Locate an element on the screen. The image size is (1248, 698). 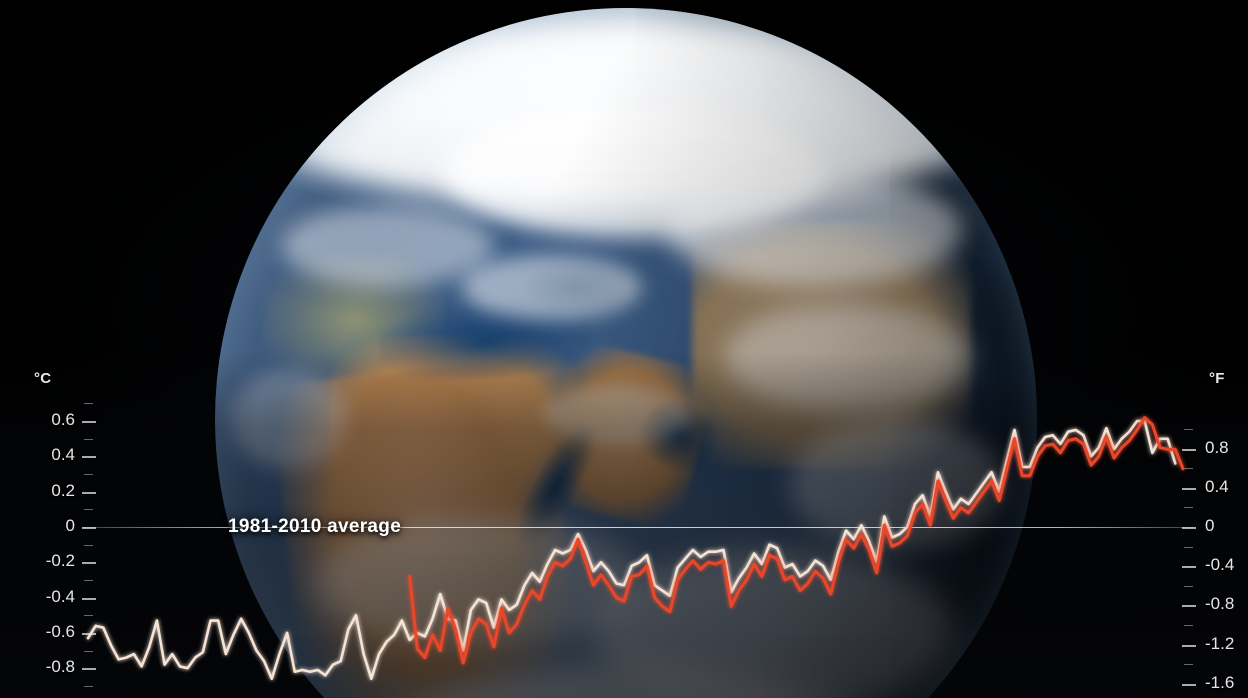
right-tick-label: 0.4 is located at coordinates (1217, 486).